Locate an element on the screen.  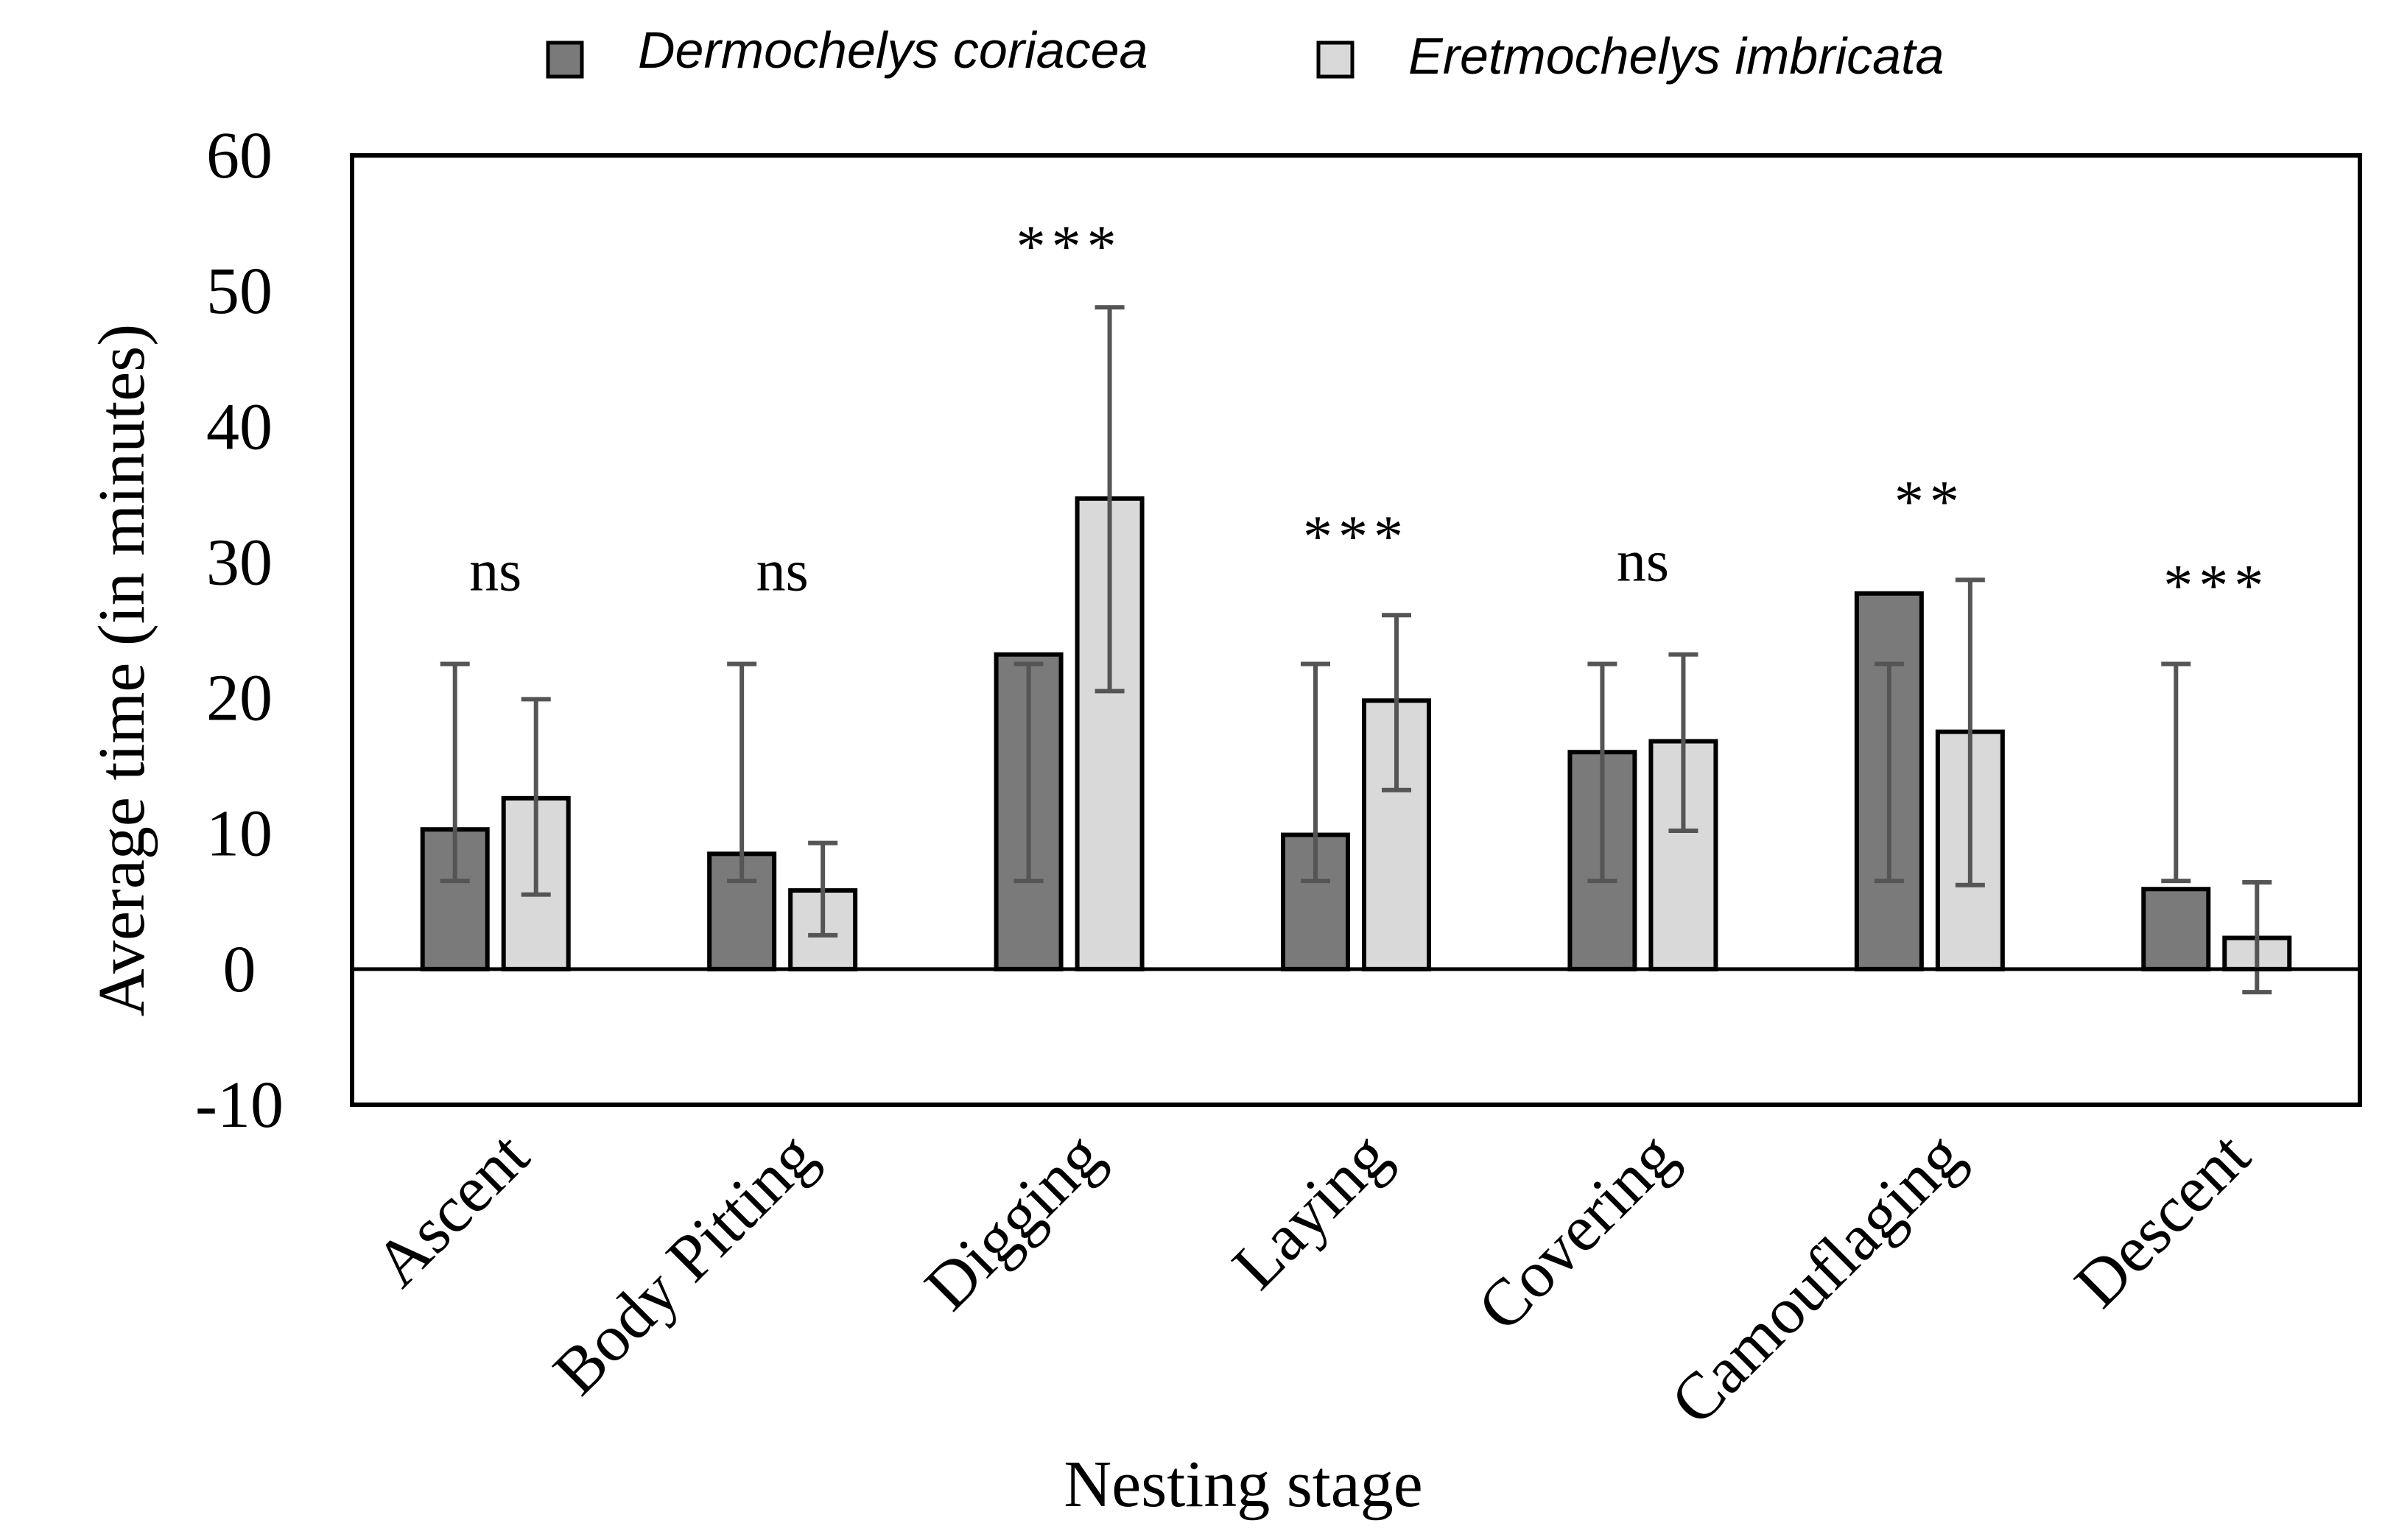
y-tick-label: 20 is located at coordinates (239, 698).